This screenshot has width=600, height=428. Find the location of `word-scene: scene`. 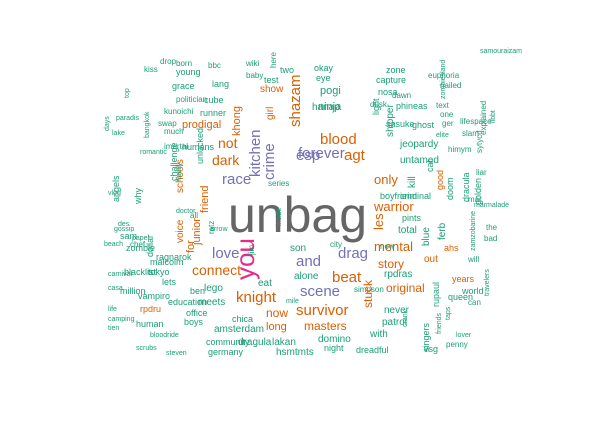

word-scene: scene is located at coordinates (320, 291).